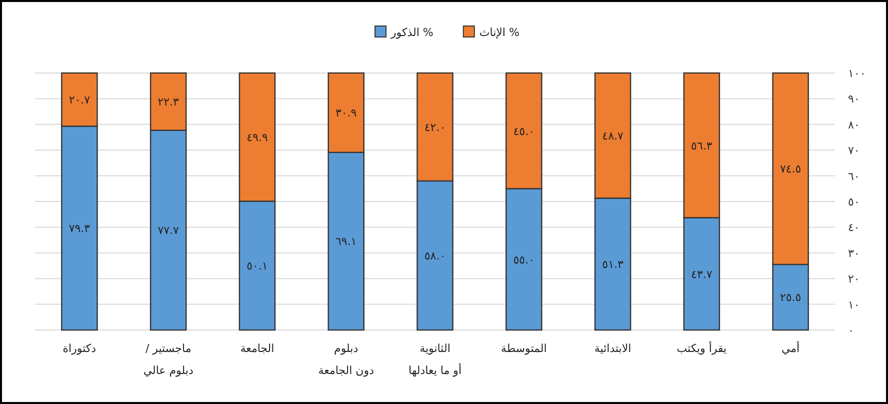  I want to click on x-tick-label: الثانوية أو ما يعادلها, so click(435, 359).